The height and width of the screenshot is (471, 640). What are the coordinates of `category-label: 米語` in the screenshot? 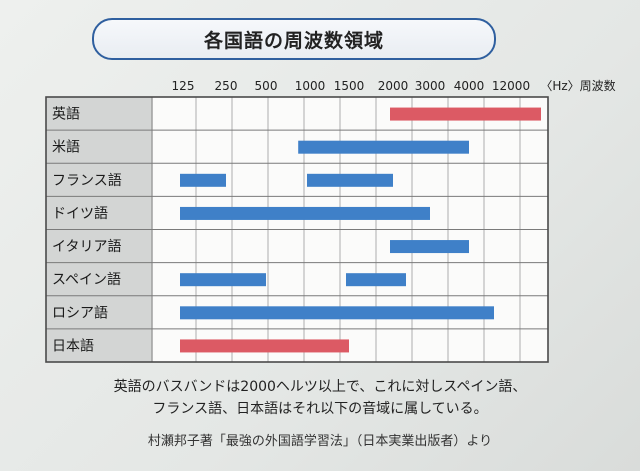 It's located at (66, 148).